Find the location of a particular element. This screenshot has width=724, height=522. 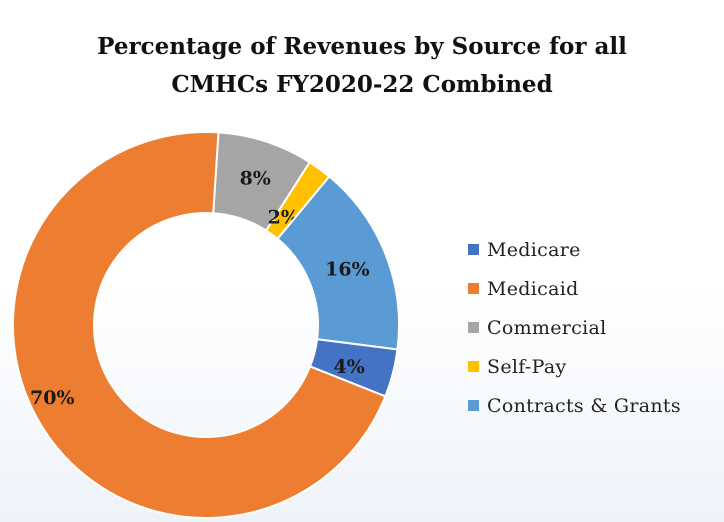

legend-swatch-contracts-grants is located at coordinates (473, 405).